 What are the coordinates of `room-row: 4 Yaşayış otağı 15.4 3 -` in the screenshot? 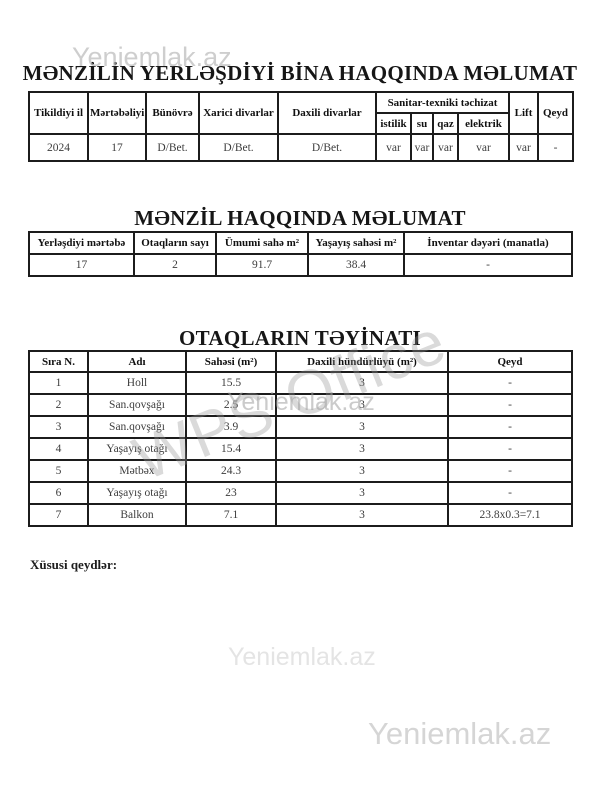 It's located at (300, 449).